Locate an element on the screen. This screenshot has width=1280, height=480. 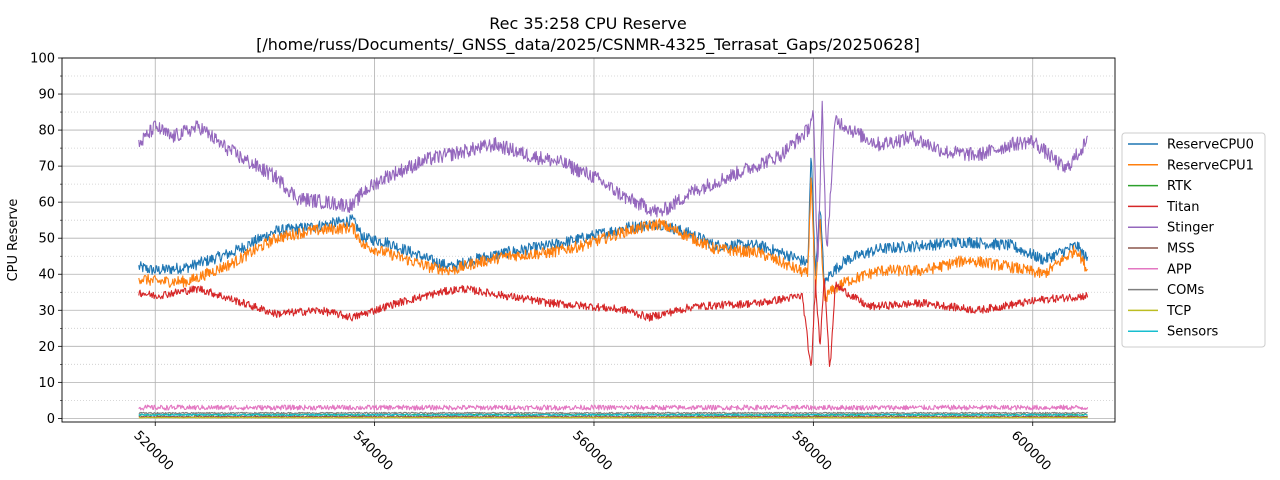
y-tick-label: 60 is located at coordinates (46, 203).